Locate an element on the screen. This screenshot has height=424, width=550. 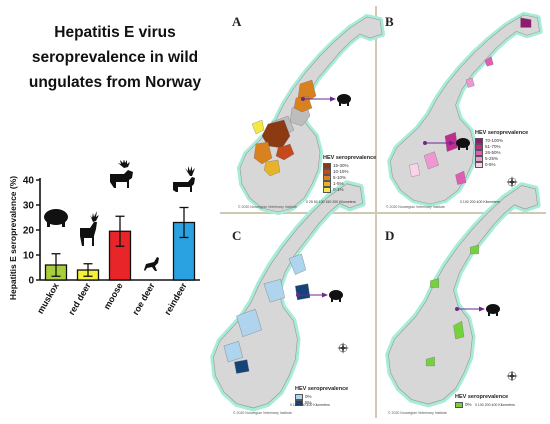
legend-label: 15-30% is located at coordinates (341, 165).